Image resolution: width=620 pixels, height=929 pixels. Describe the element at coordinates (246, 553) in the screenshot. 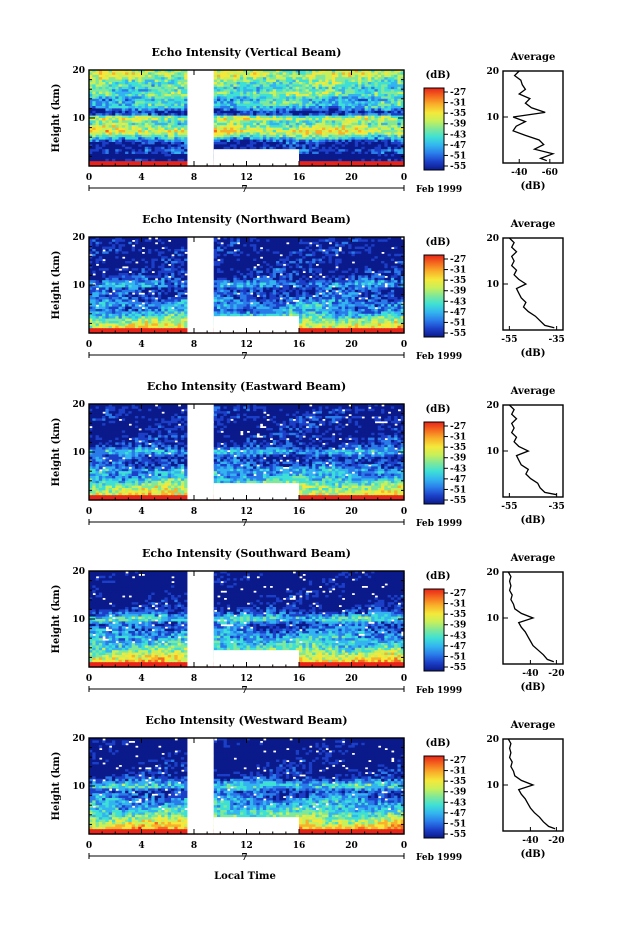

I see `panel-title: Echo Intensity (Southward Beam)` at that location.